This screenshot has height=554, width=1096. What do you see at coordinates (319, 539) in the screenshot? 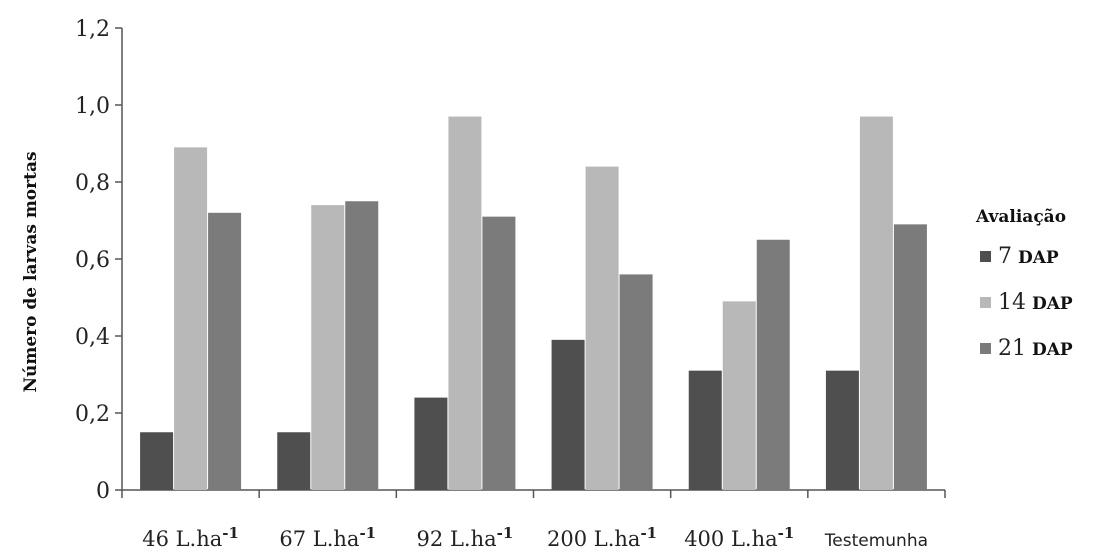
I see `category-name: 67 L.ha` at bounding box center [319, 539].